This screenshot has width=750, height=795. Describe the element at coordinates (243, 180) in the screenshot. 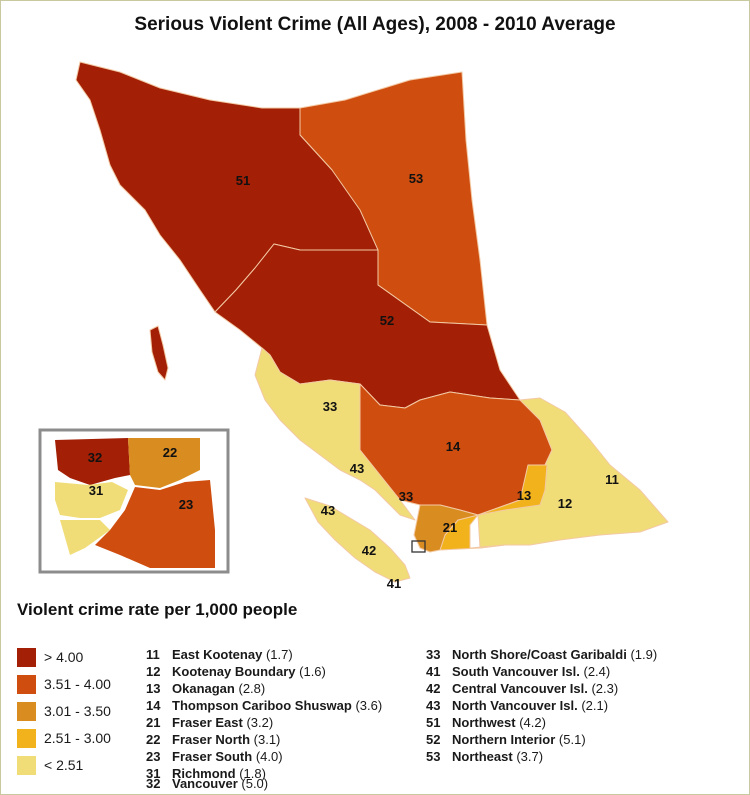

I see `label-51: 51` at that location.